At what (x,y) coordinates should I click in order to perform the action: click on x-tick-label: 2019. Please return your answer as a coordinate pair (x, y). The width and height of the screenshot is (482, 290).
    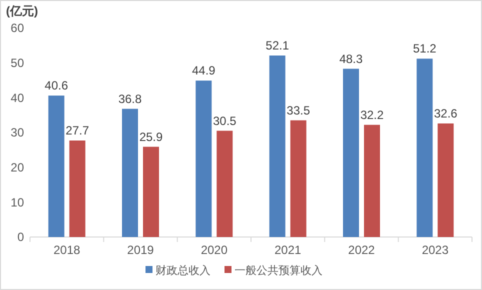
    Looking at the image, I should click on (140, 250).